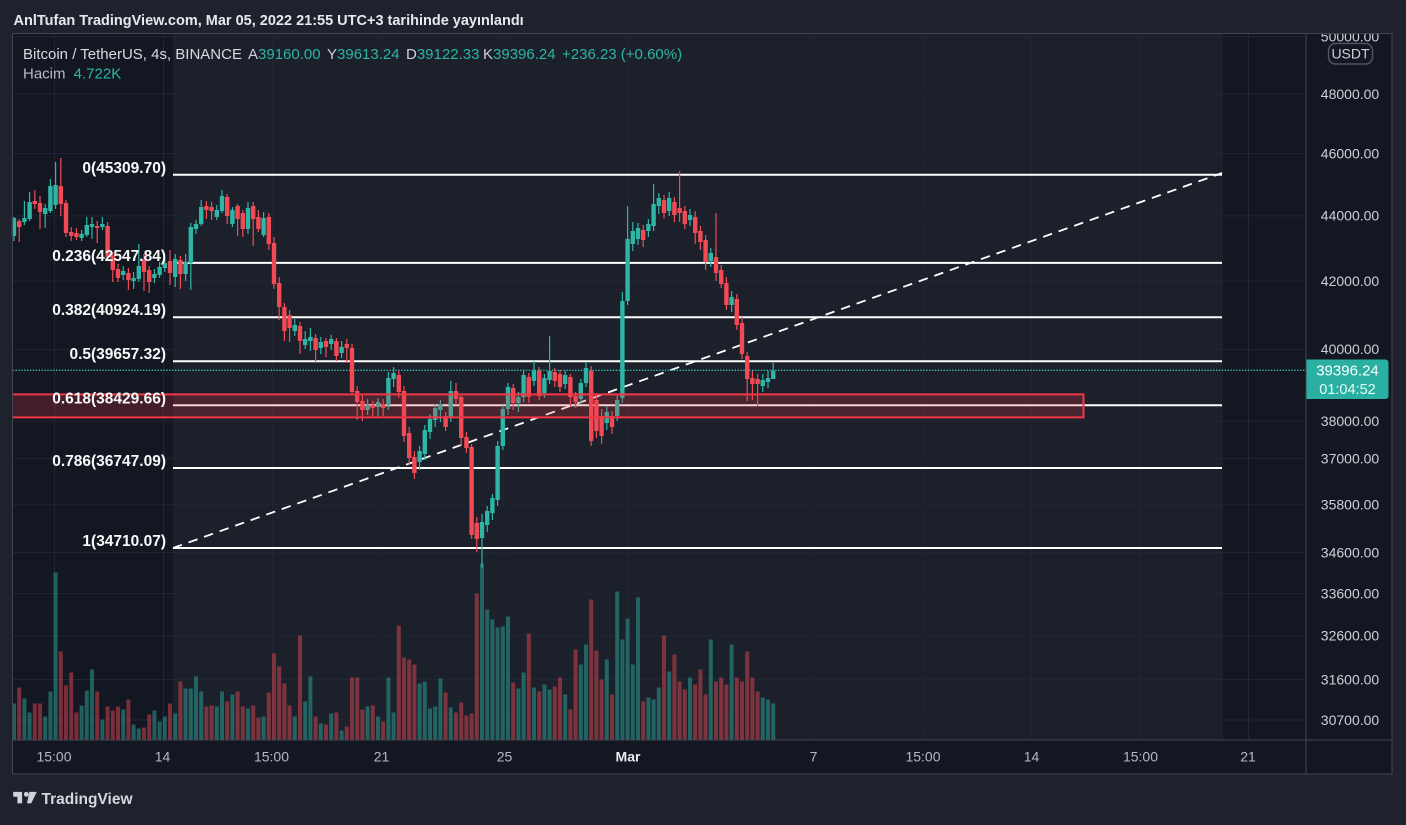  Describe the element at coordinates (1350, 281) in the screenshot. I see `svg-text: 42000.00` at that location.